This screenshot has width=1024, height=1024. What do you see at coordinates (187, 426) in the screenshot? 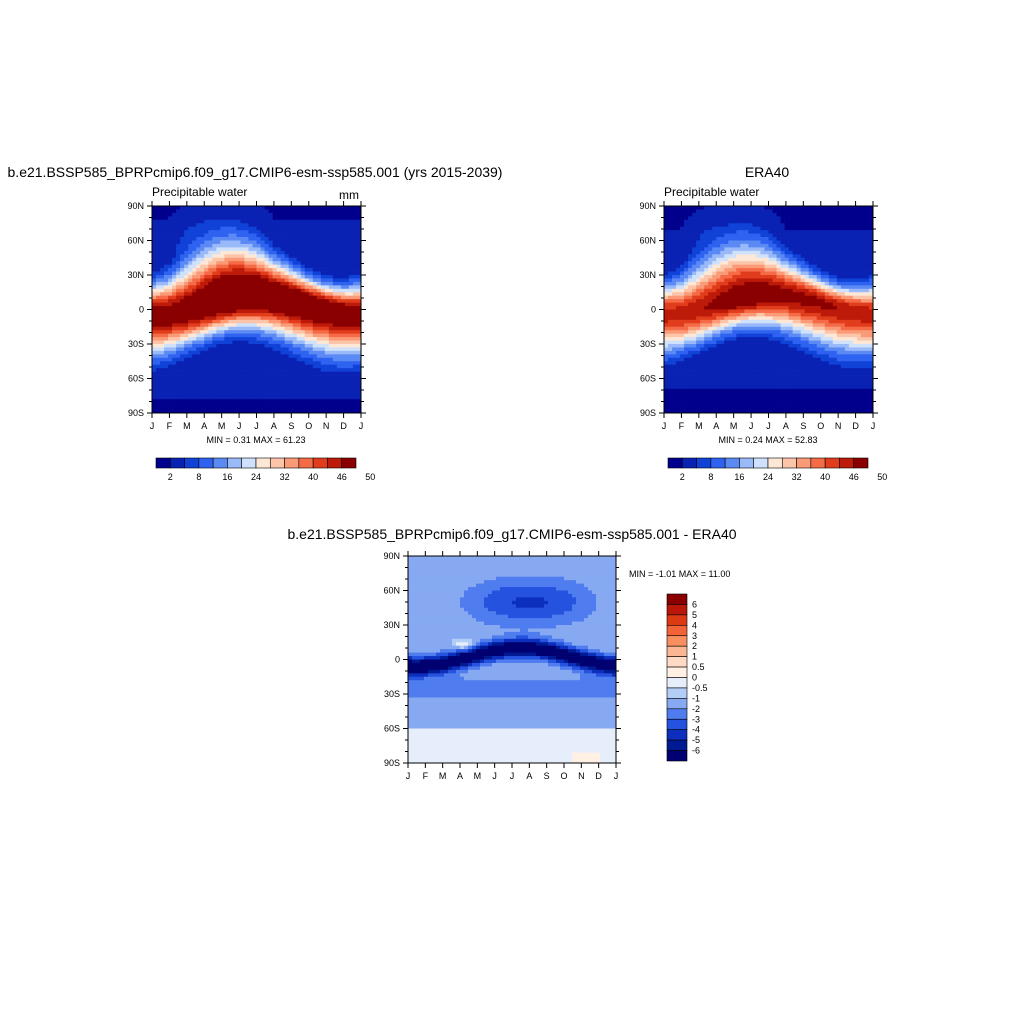
I see `x-tick-label: M` at bounding box center [187, 426].